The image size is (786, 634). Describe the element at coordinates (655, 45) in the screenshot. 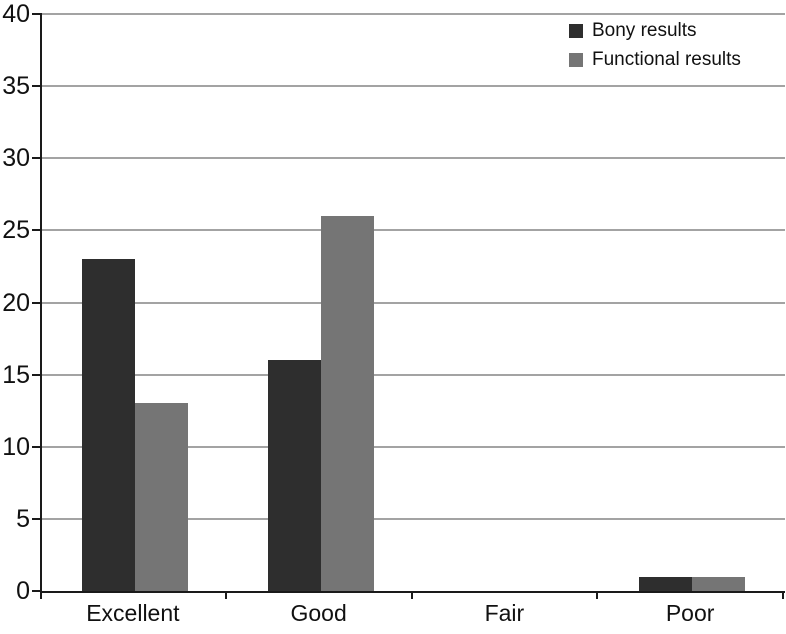

I see `legend: Bony results Functional results` at that location.